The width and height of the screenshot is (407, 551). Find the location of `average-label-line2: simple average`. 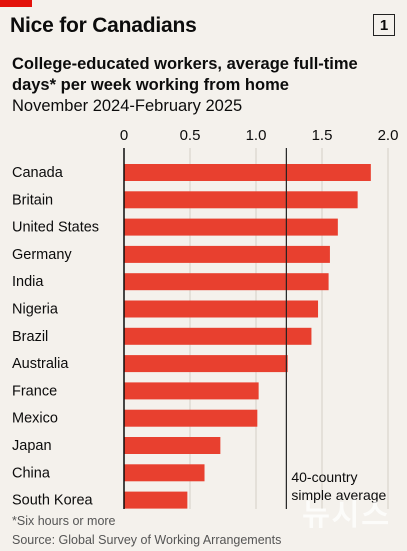

average-label-line2: simple average is located at coordinates (338, 495).